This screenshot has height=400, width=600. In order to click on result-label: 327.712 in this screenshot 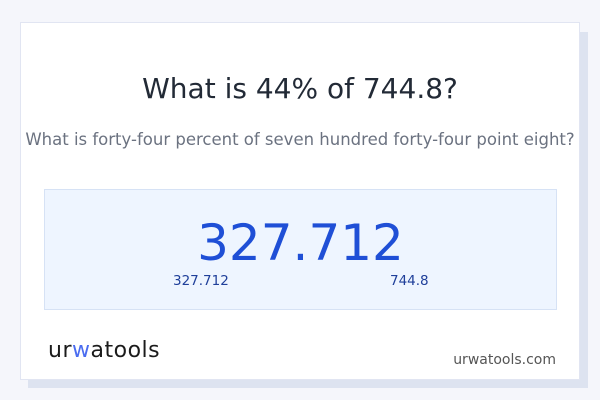, I will do `click(201, 281)`.